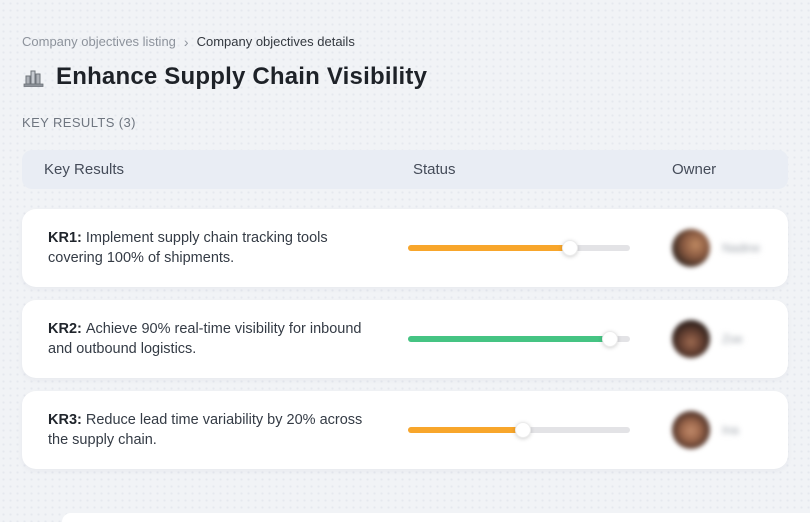 The image size is (810, 522). What do you see at coordinates (436, 517) in the screenshot?
I see `next-section-card-edge` at bounding box center [436, 517].